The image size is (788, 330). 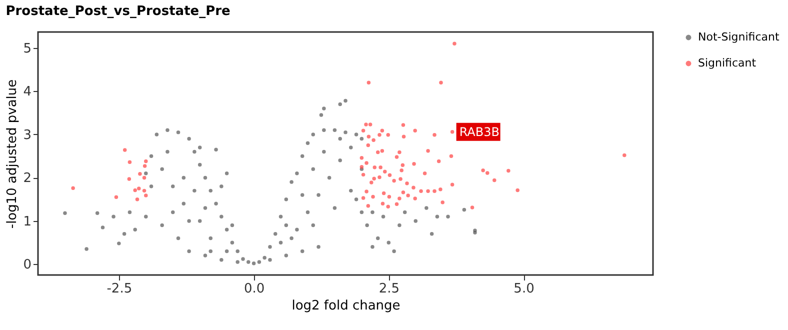 I want to click on chart-title: Prostate_Post_vs_Prostate_Pre, so click(x=118, y=11).